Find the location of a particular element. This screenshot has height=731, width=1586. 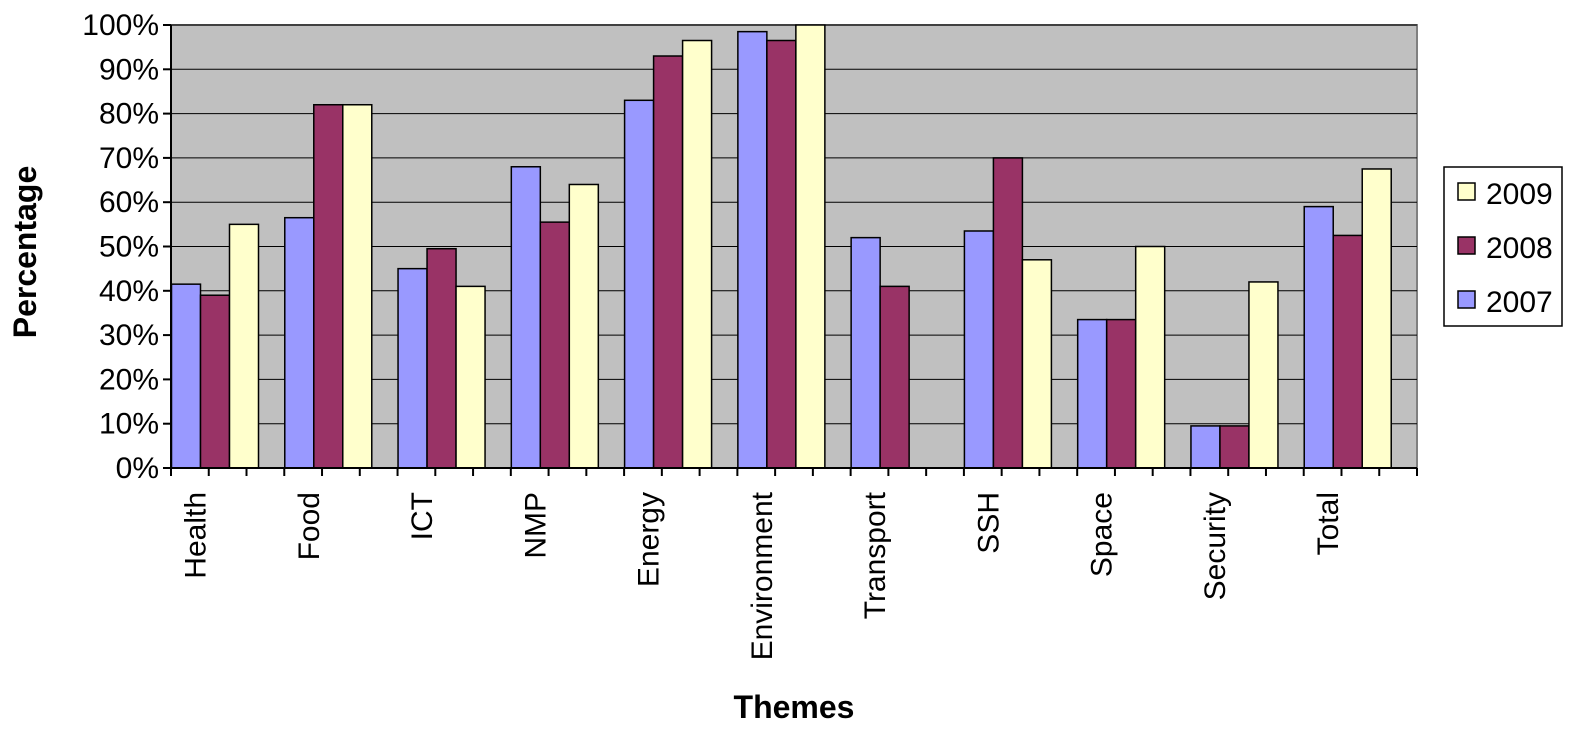

legend-label-2009: 2009 is located at coordinates (1519, 194).